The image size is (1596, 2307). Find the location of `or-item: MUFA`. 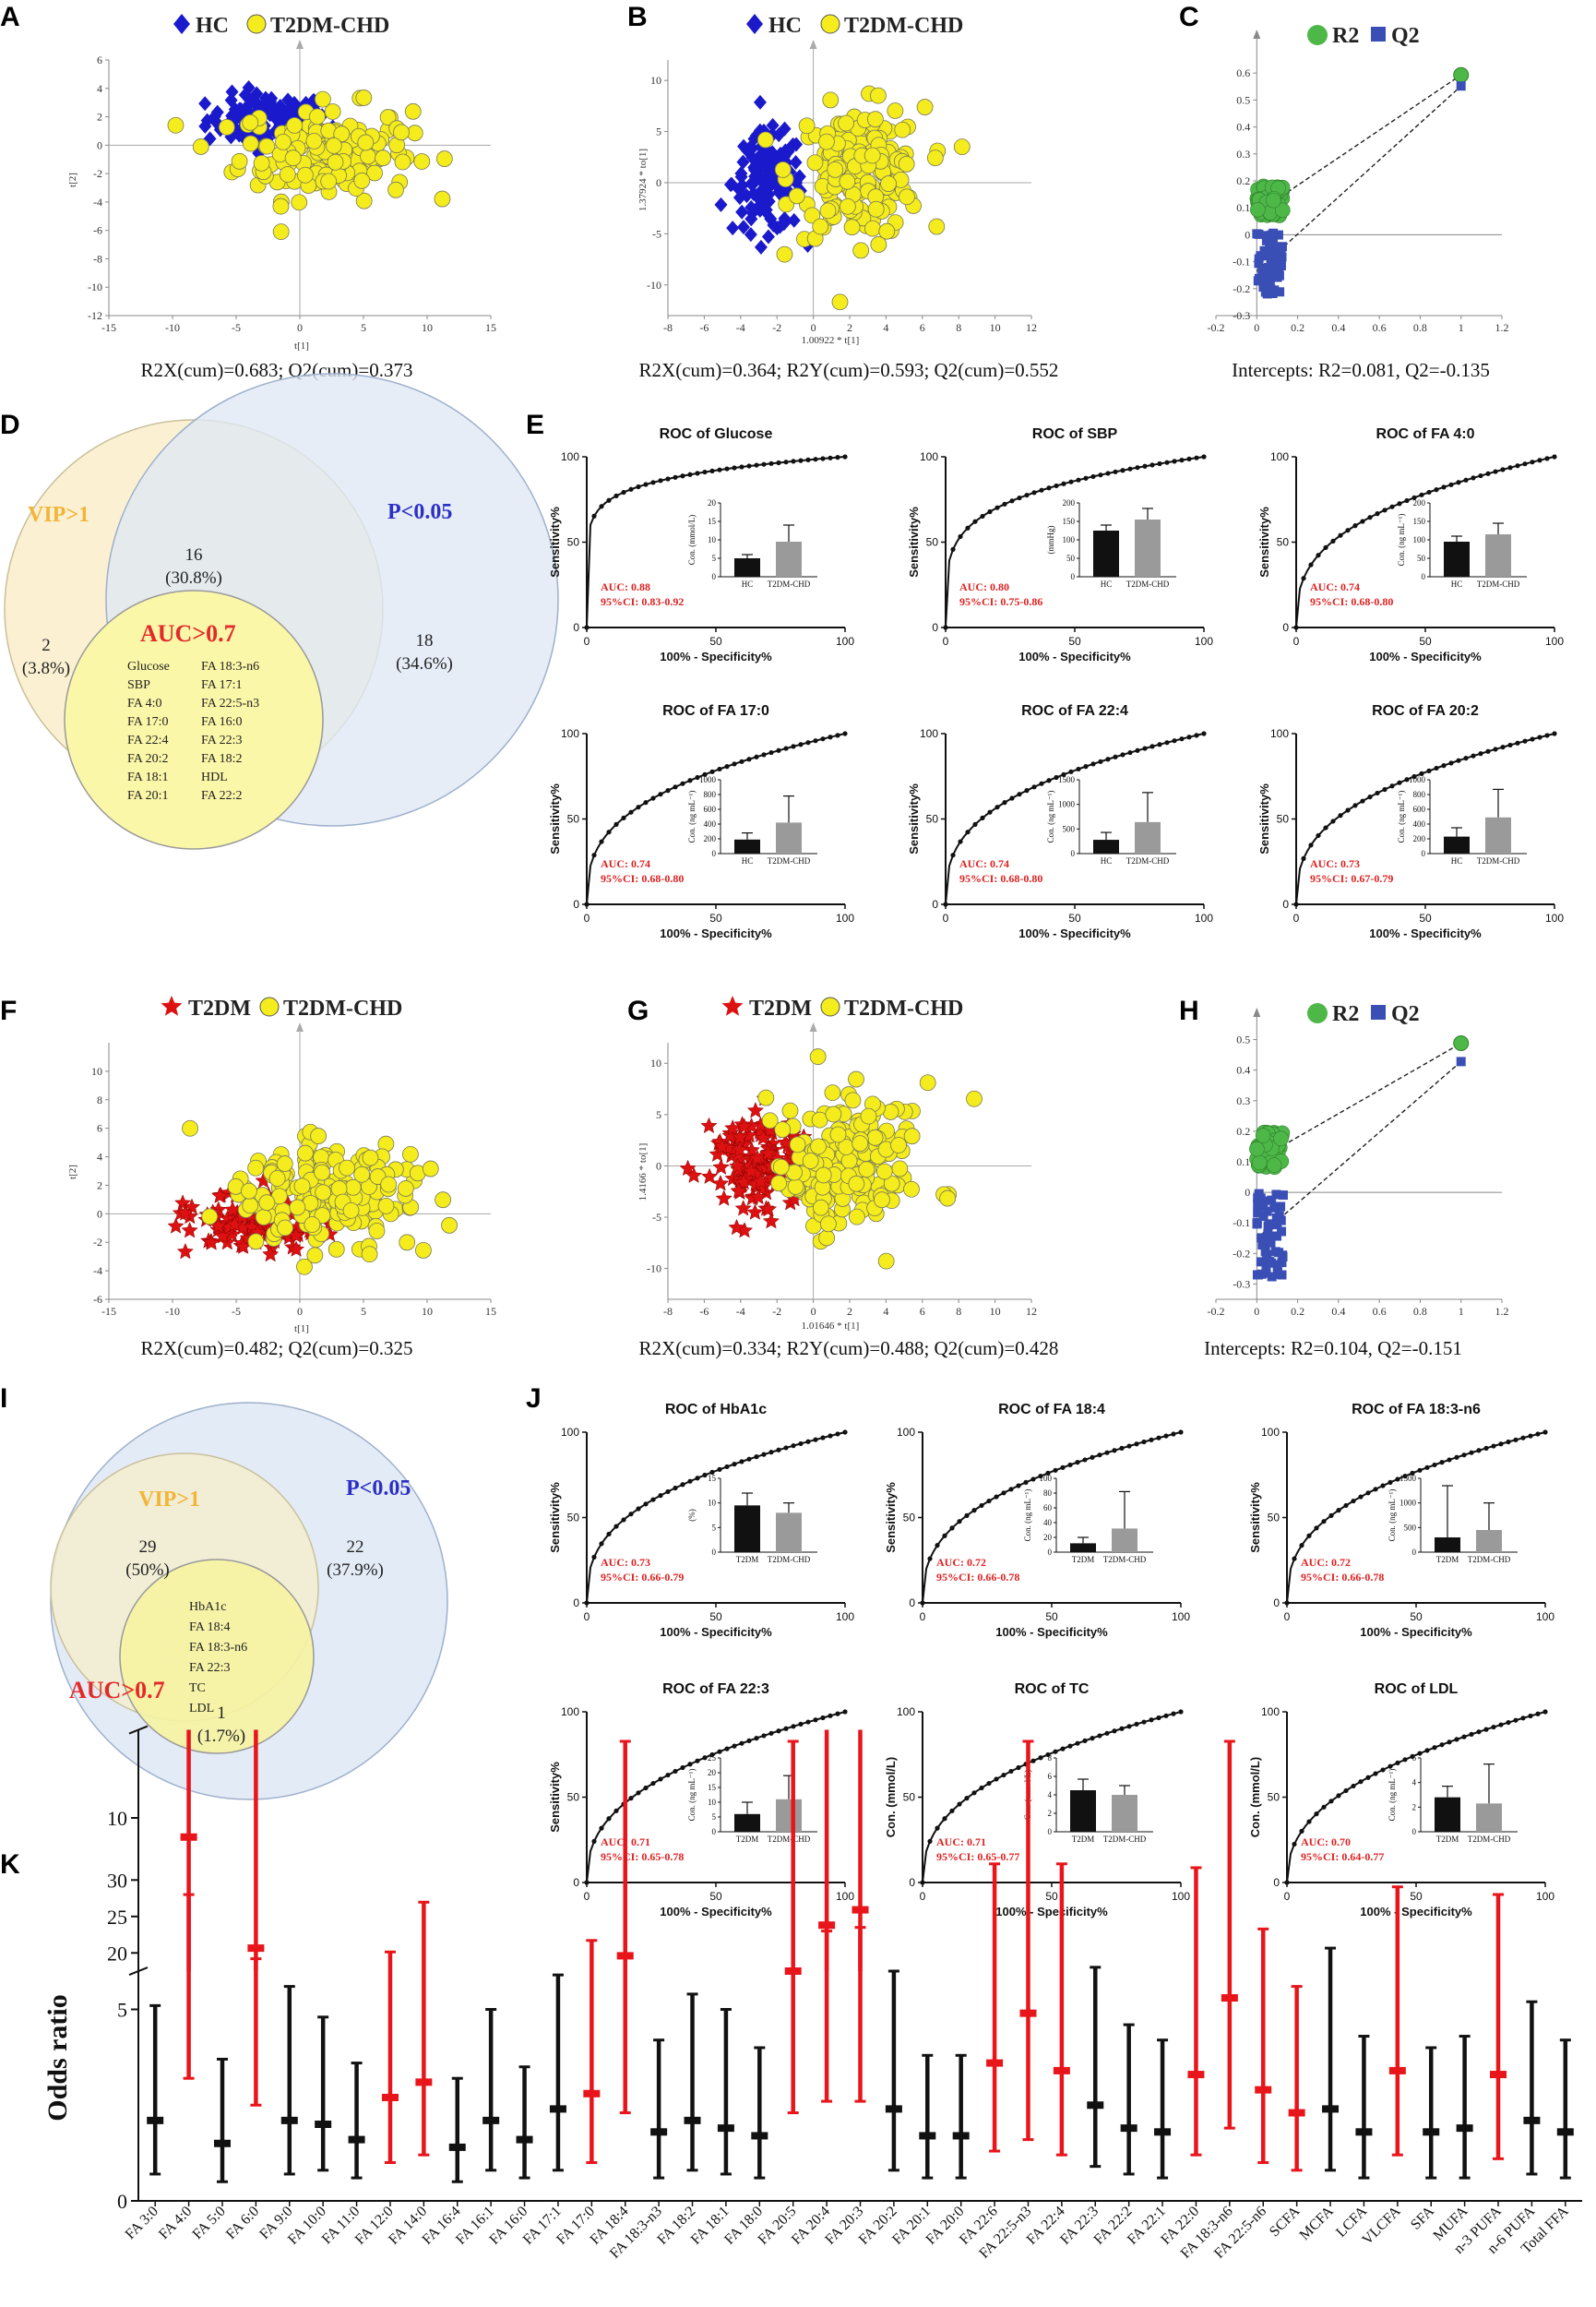

or-item: MUFA is located at coordinates (1452, 2139).